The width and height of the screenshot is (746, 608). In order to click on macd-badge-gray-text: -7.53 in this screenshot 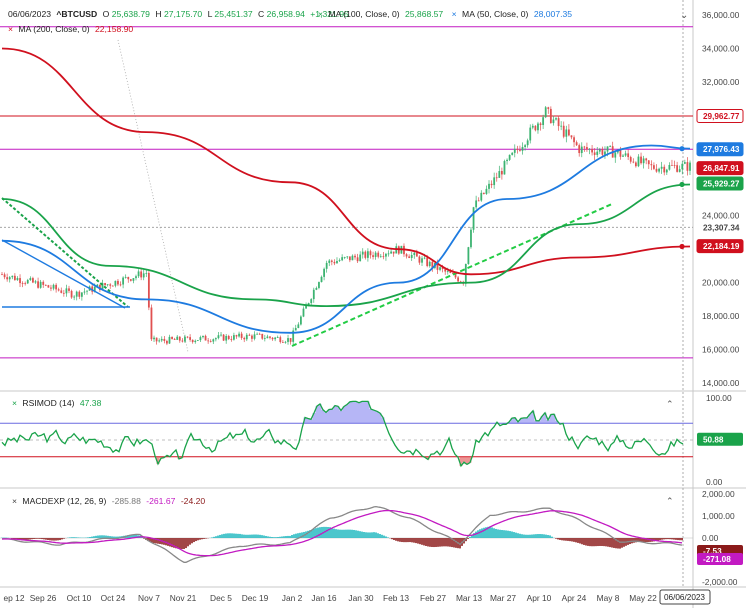, I will do `click(712, 551)`.